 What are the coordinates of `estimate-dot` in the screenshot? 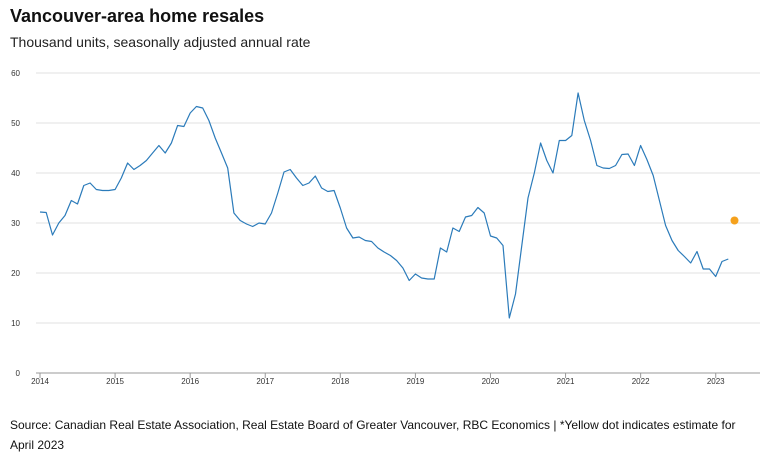 It's located at (734, 220).